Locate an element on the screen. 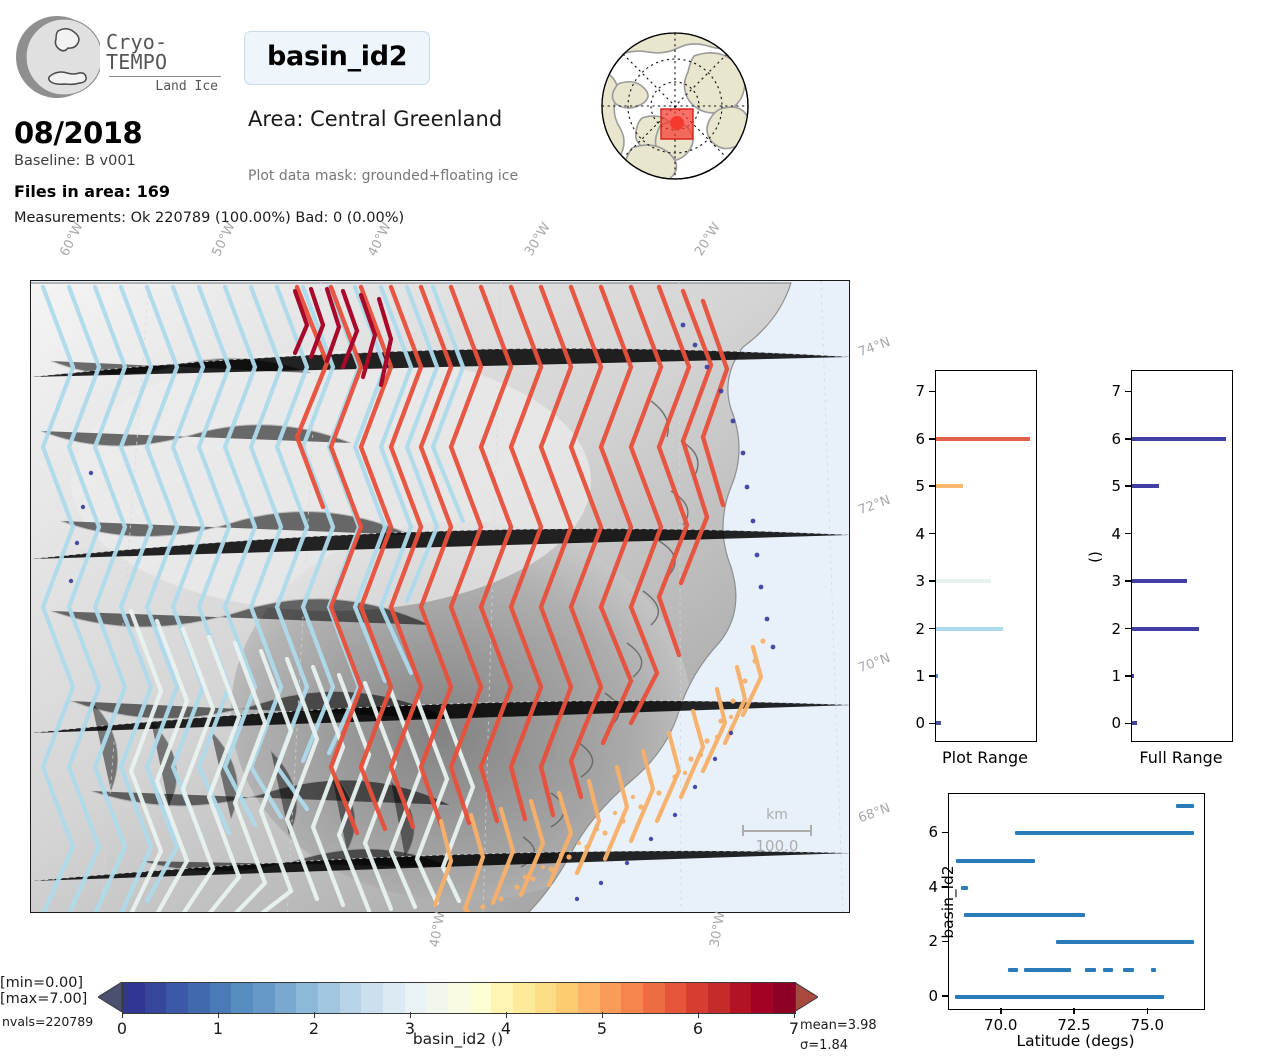 Image resolution: width=1272 pixels, height=1060 pixels. full-range-axes is located at coordinates (1182, 556).